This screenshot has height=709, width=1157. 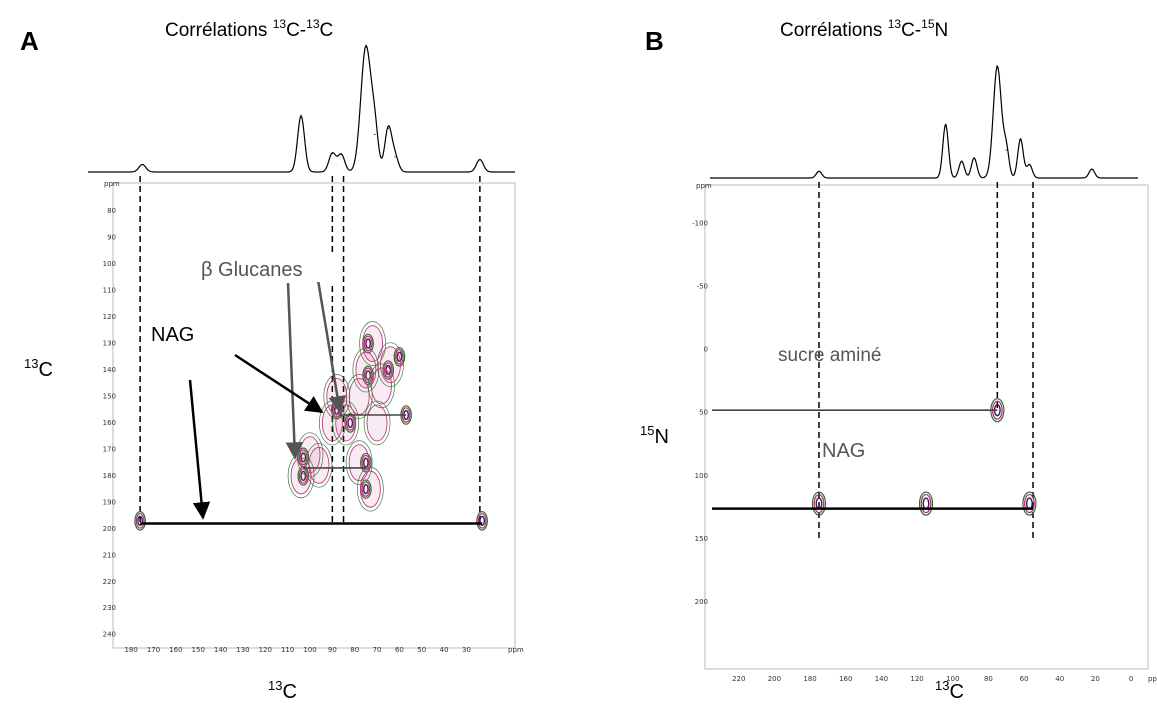 I want to click on x-tick-label: 100, so click(x=952, y=679).